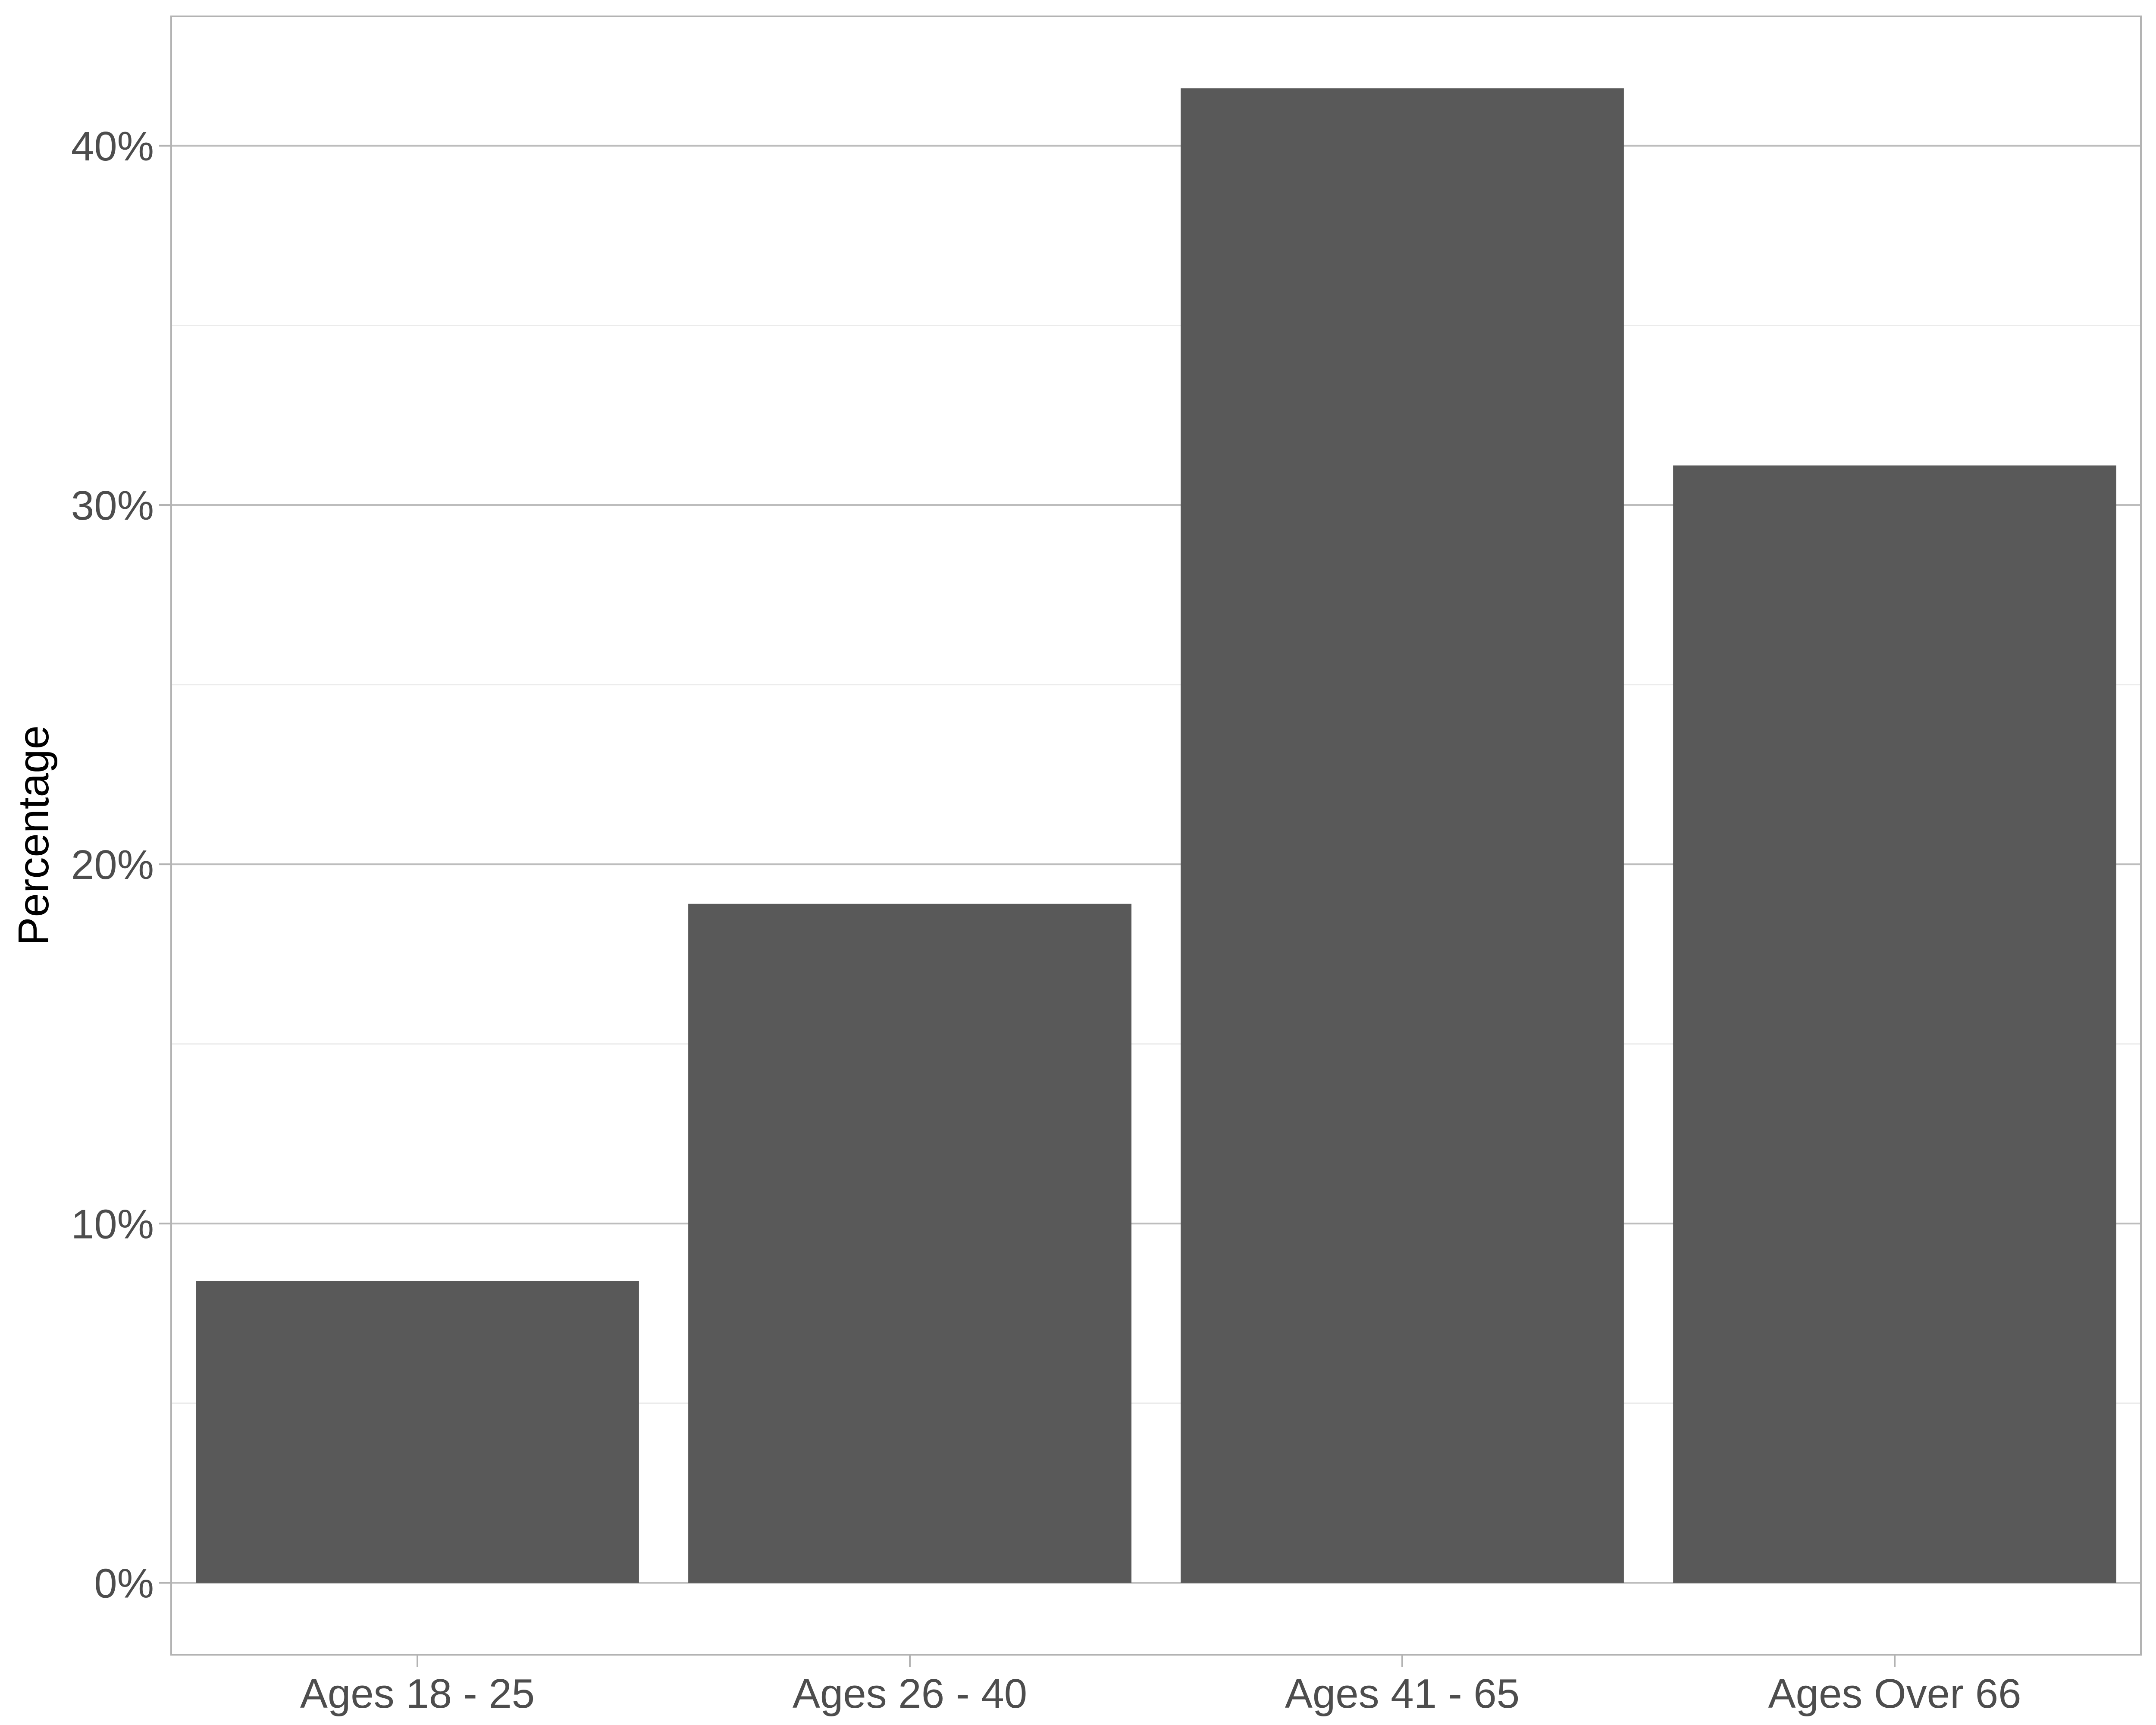  I want to click on y-tick-label: 40%, so click(112, 146).